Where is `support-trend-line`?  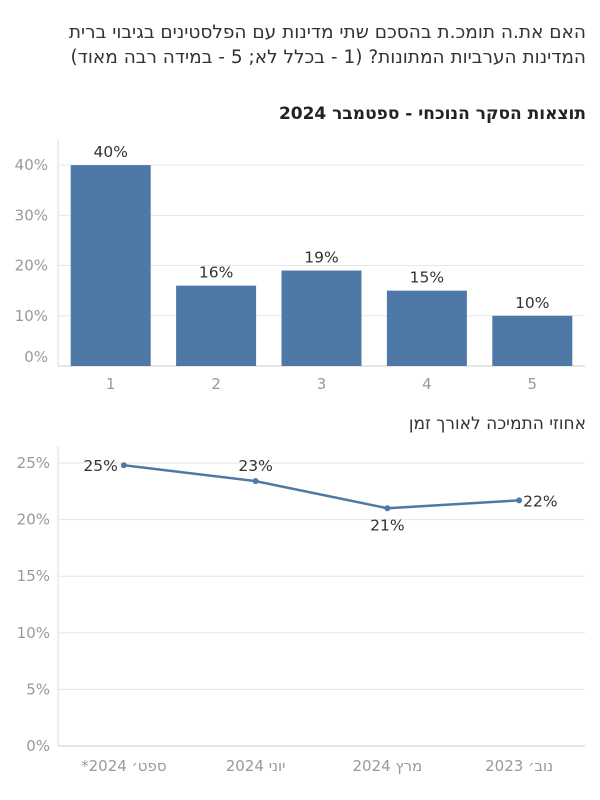
support-trend-line is located at coordinates (321, 487).